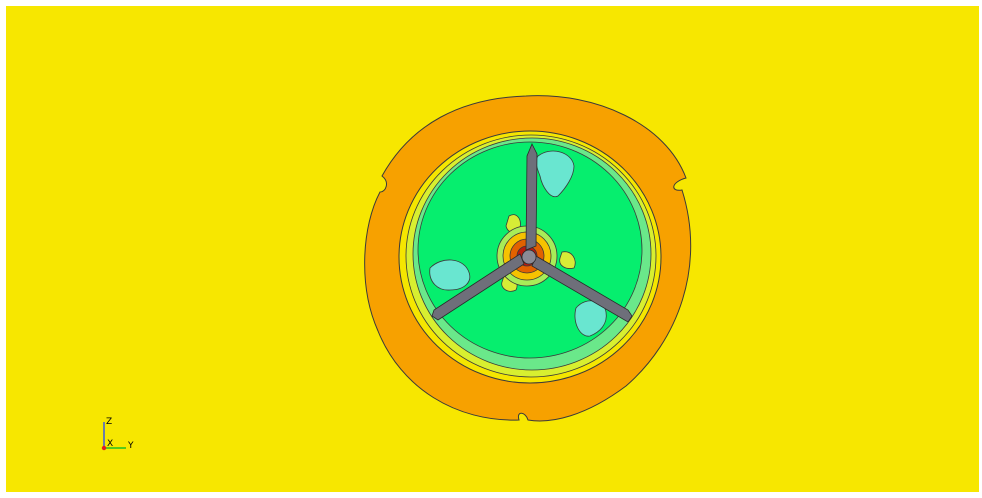 The width and height of the screenshot is (982, 498). What do you see at coordinates (117, 434) in the screenshot?
I see `axis-triad: Z X Y` at bounding box center [117, 434].